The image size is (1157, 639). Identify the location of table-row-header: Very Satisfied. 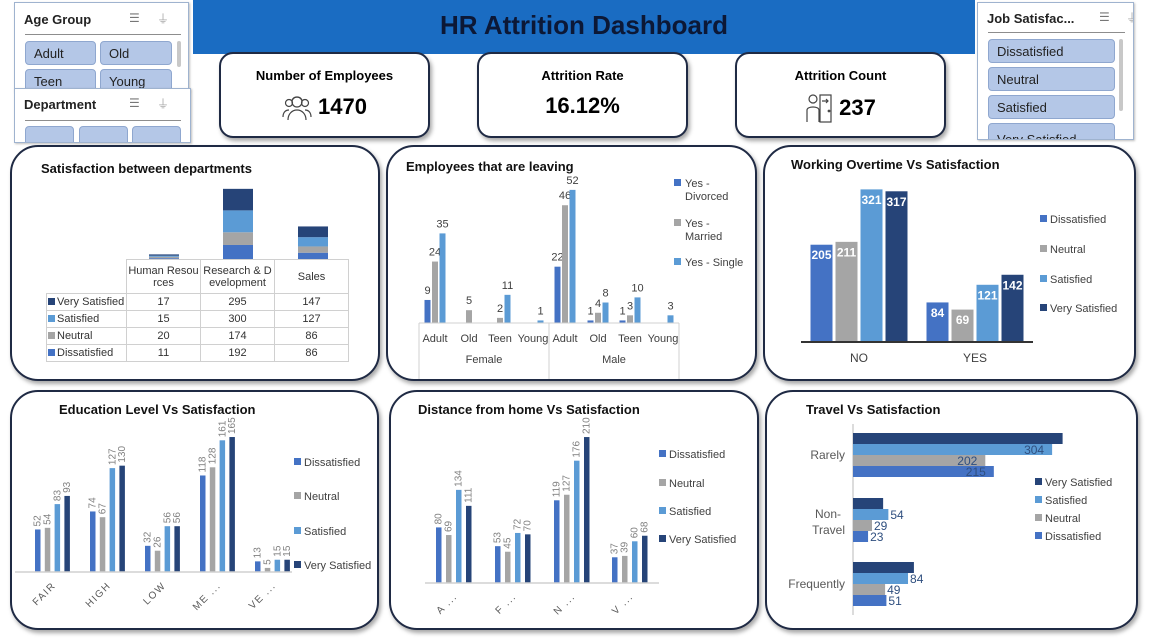
(86, 302).